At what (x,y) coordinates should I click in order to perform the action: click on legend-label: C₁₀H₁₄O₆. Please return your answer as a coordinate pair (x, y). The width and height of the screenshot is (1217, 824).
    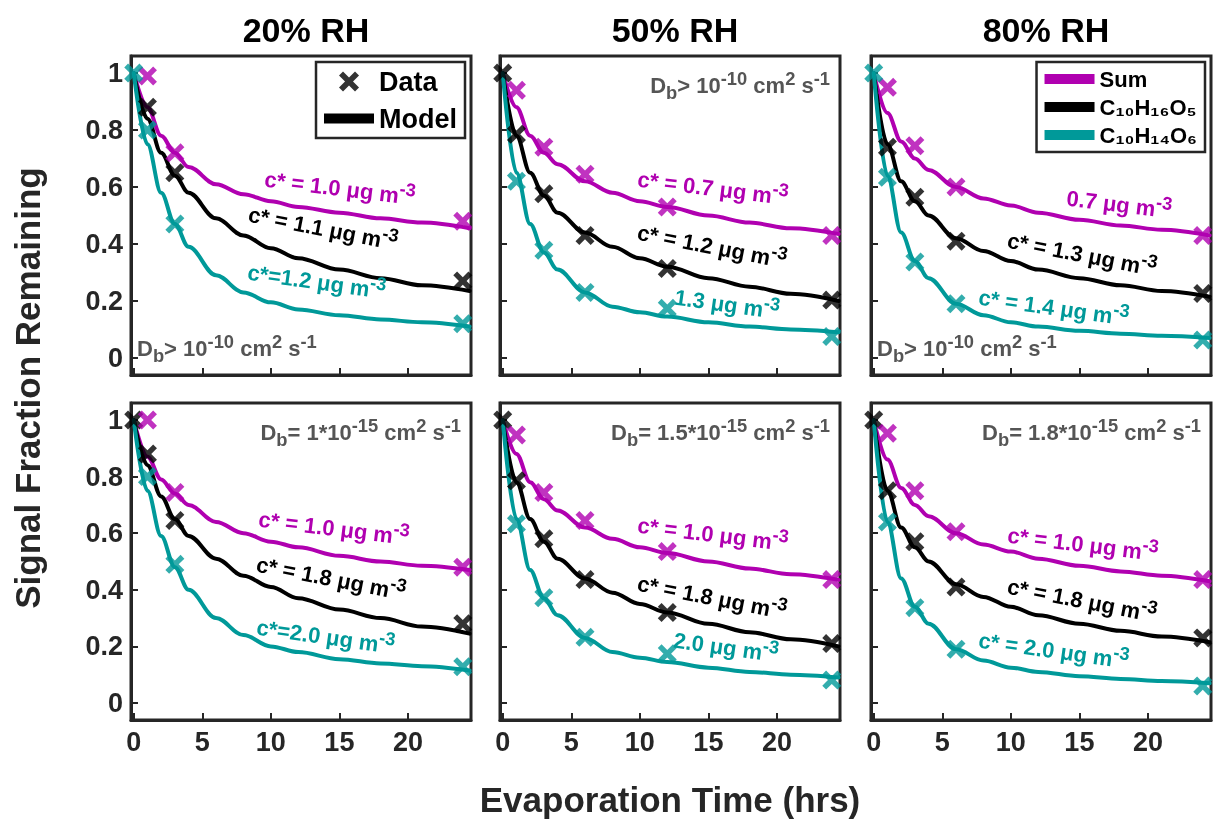
    Looking at the image, I should click on (1148, 135).